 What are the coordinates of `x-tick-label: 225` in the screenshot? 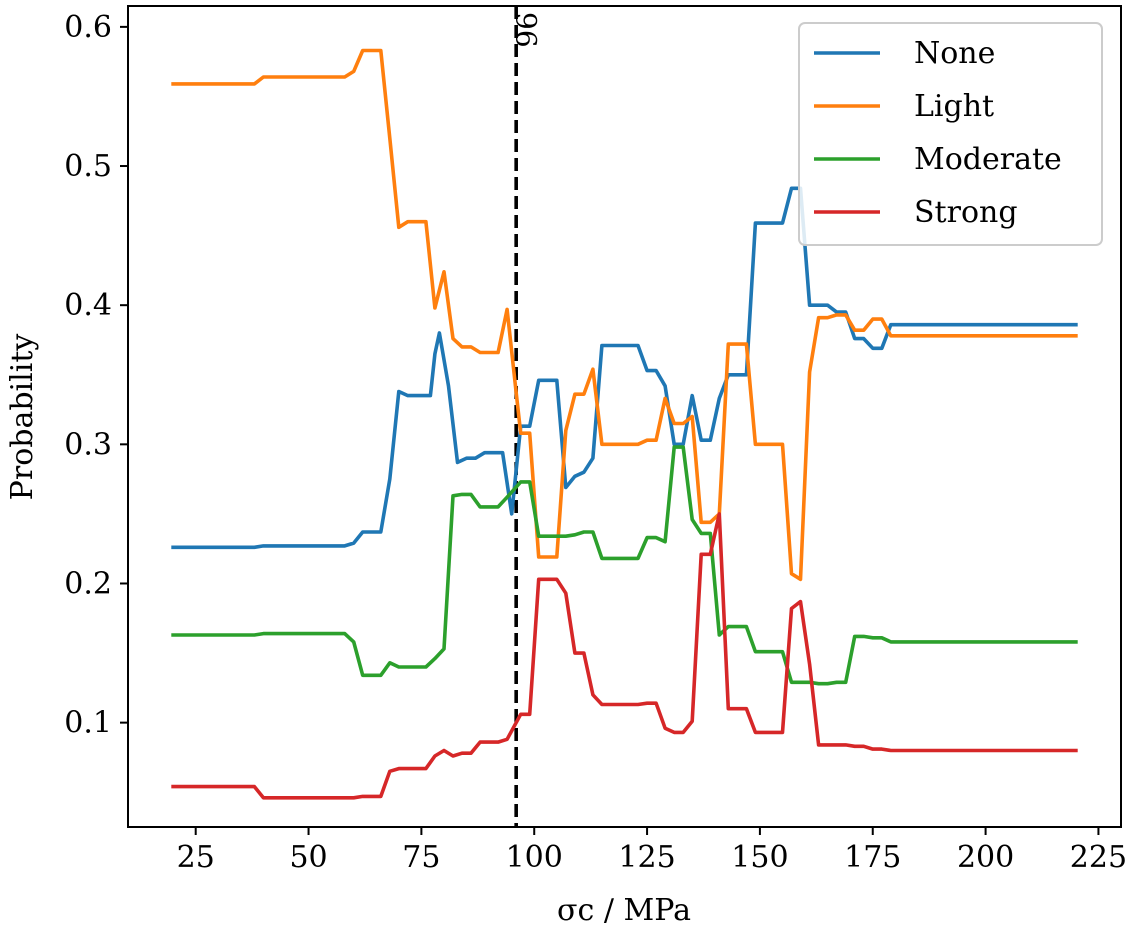 It's located at (1098, 857).